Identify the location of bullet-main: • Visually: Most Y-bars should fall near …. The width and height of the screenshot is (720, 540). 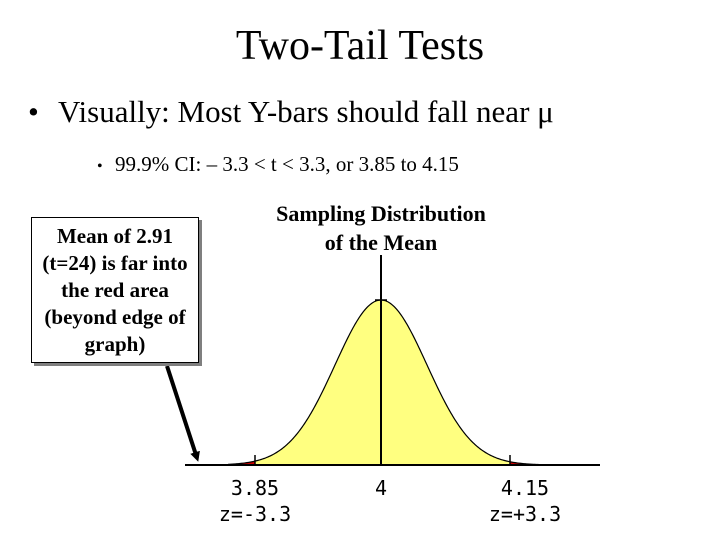
(291, 112).